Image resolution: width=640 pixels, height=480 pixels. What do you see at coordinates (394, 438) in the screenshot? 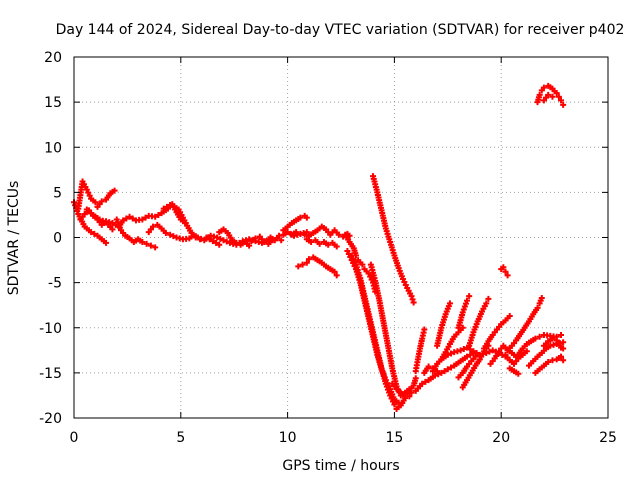
I see `x-tick-label: 15` at bounding box center [394, 438].